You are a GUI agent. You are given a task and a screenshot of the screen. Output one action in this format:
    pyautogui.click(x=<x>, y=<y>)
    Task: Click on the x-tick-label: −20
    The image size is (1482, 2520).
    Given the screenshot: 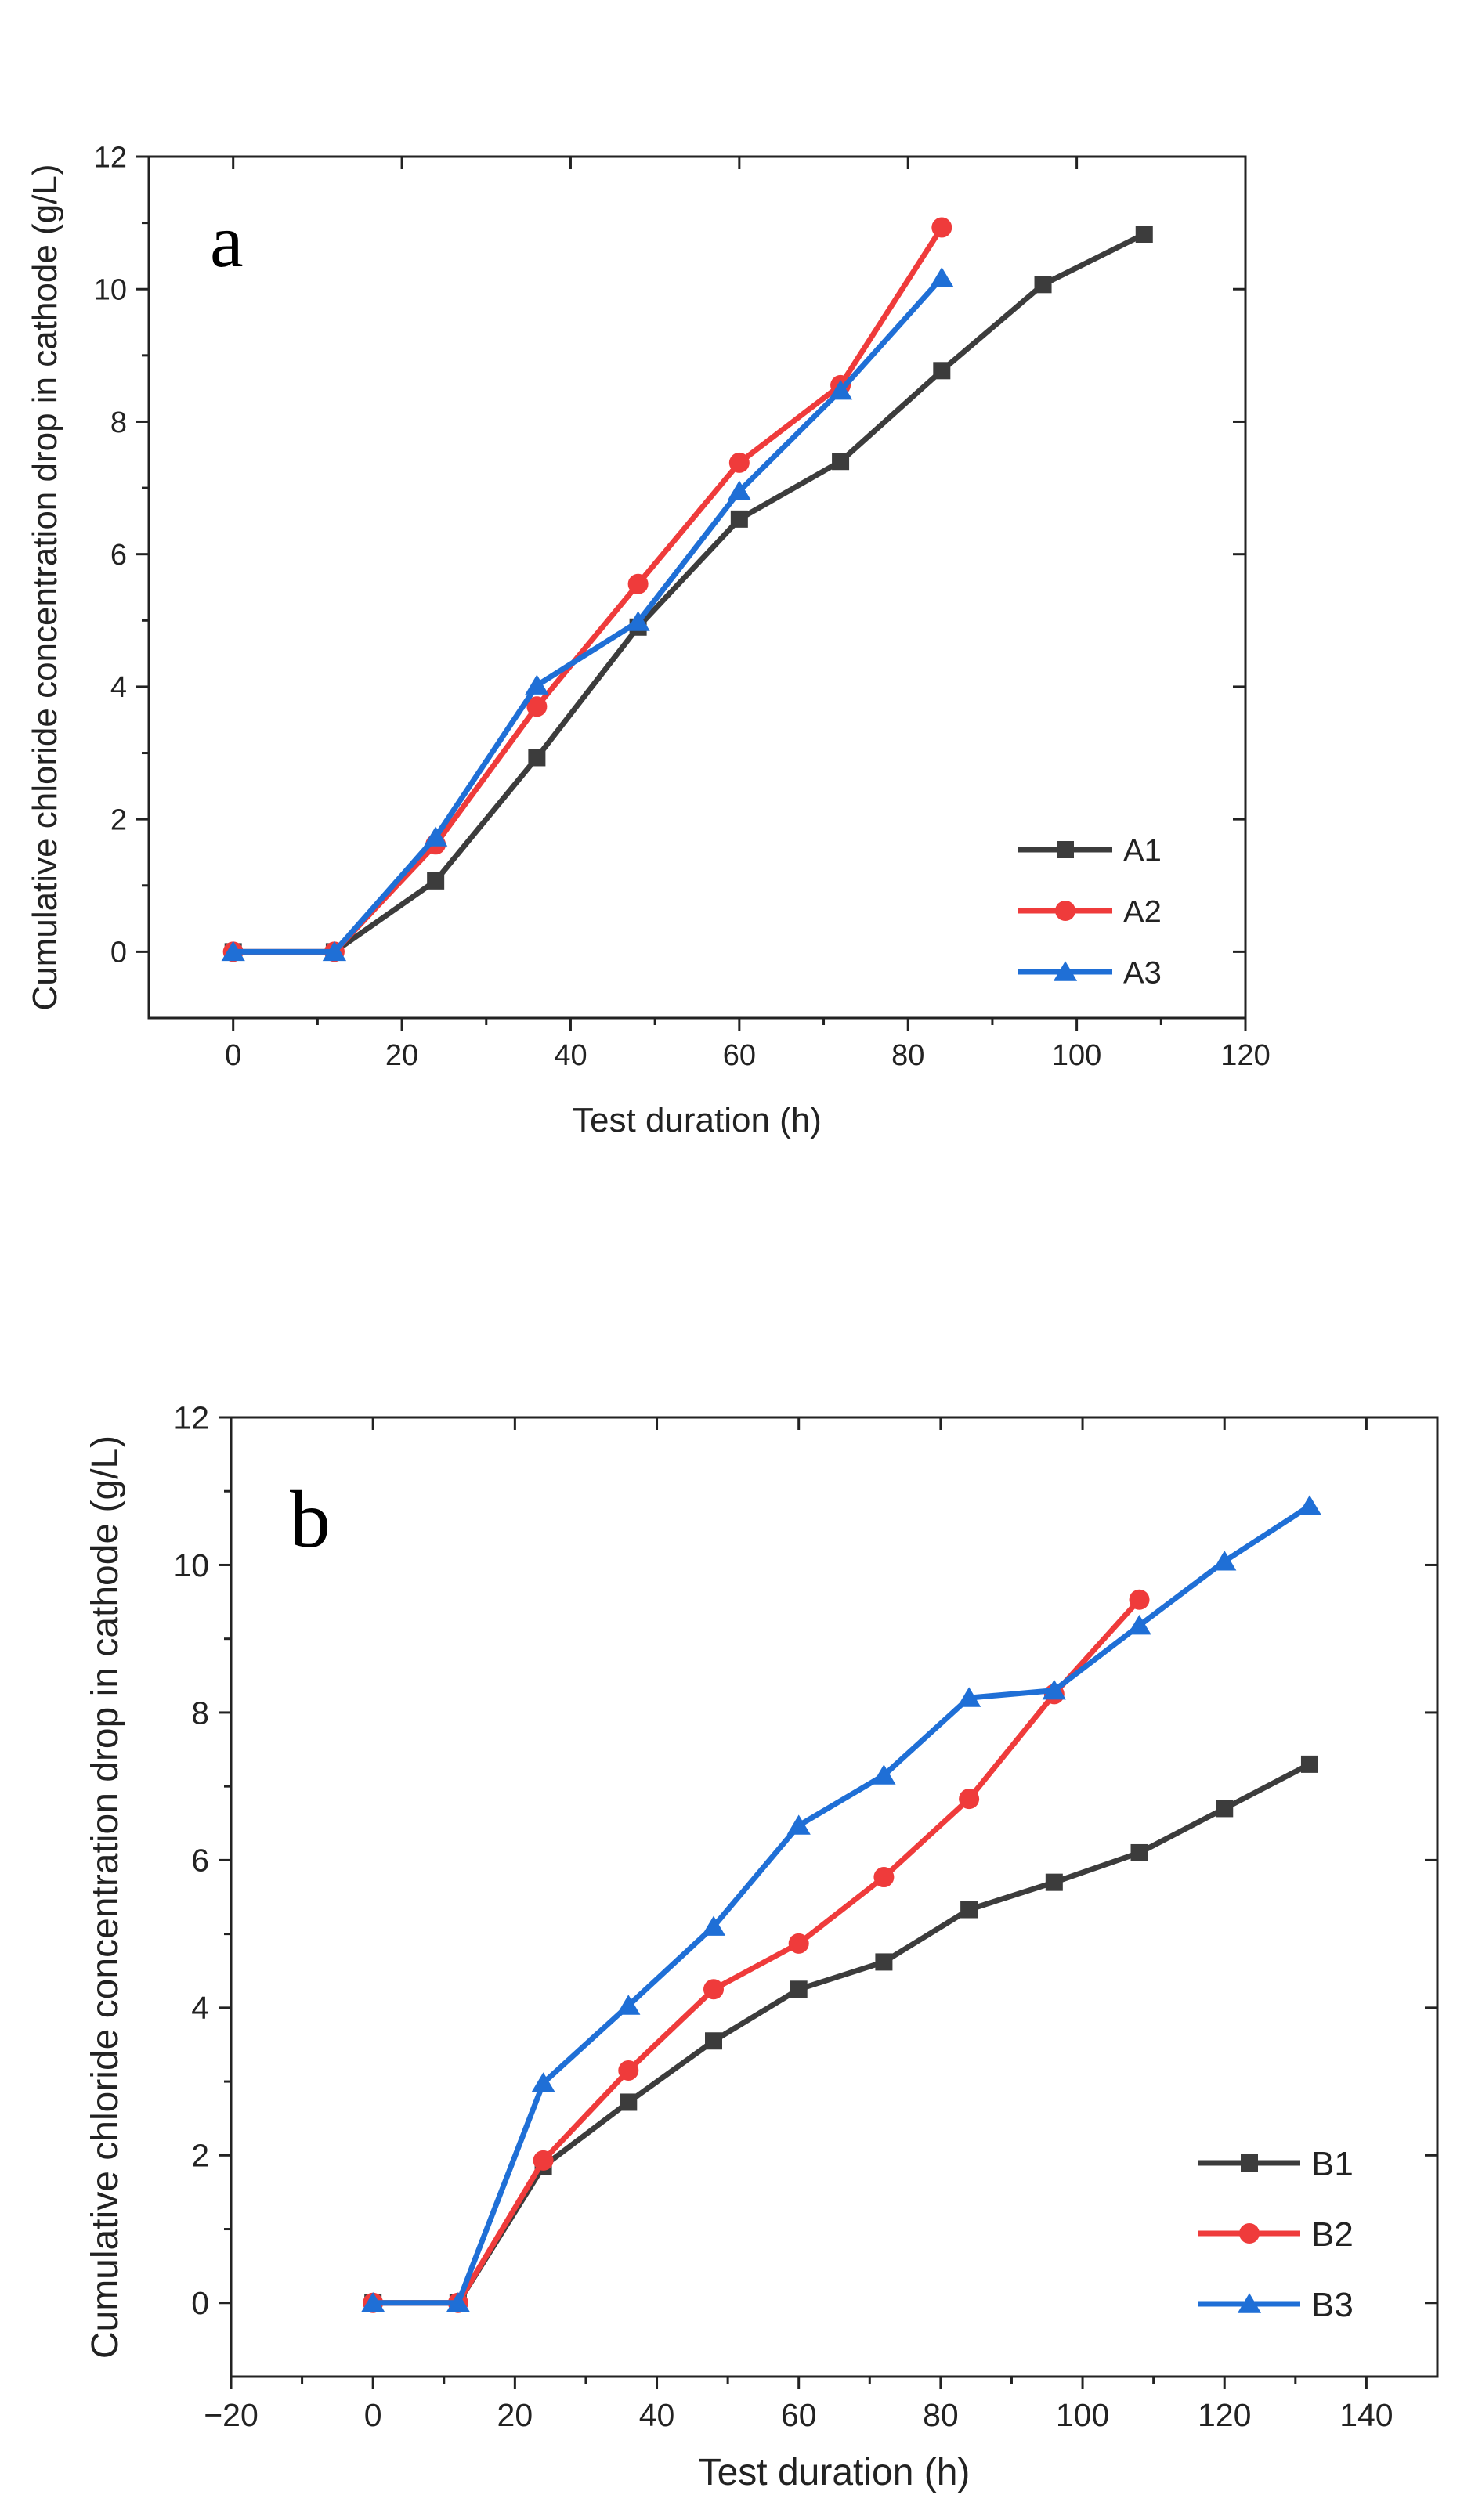 What is the action you would take?
    pyautogui.click(x=231, y=2415)
    